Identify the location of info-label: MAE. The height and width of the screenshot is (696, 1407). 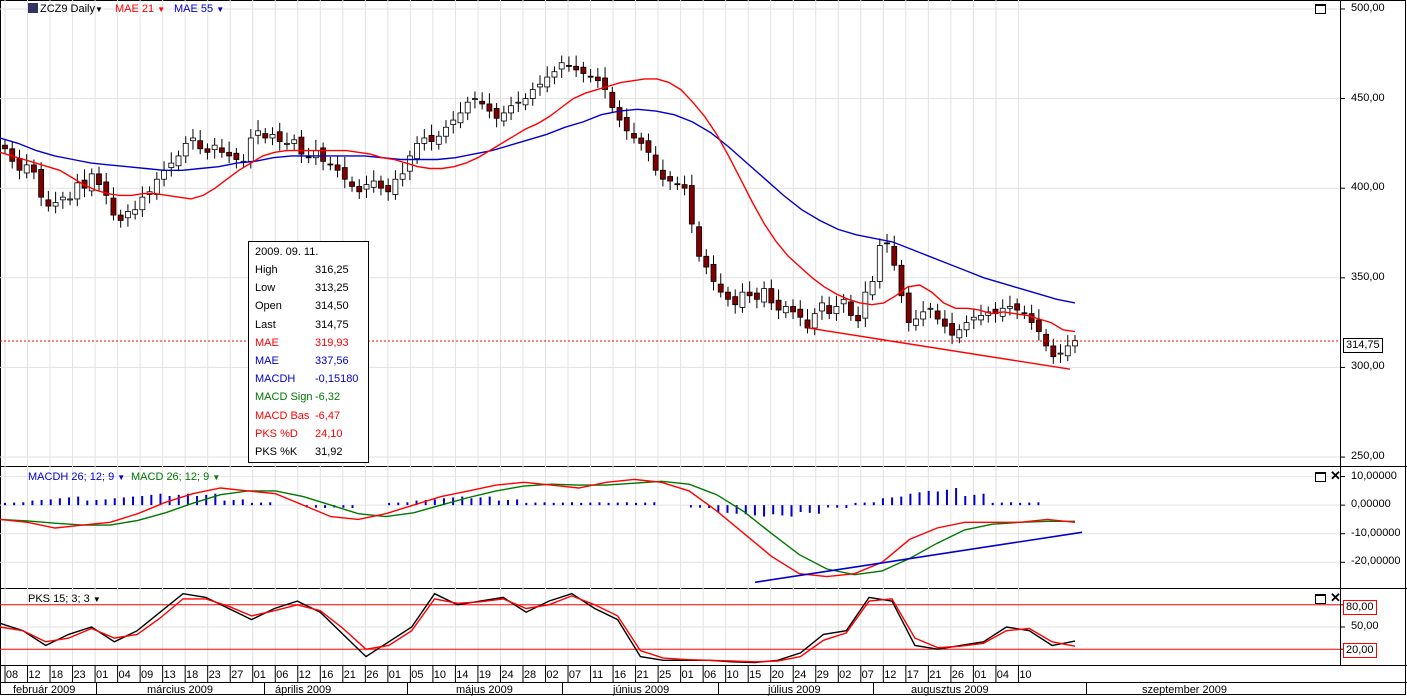
(267, 361).